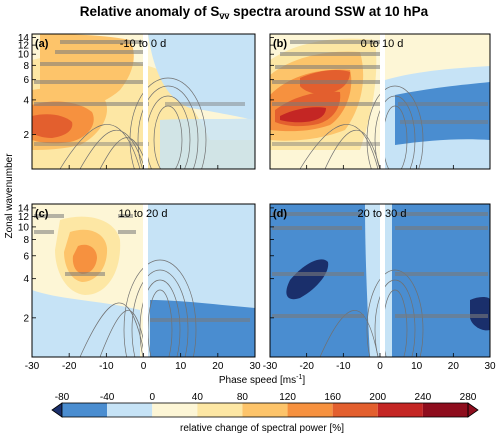  I want to click on panel-a-significance, so click(139, 93).